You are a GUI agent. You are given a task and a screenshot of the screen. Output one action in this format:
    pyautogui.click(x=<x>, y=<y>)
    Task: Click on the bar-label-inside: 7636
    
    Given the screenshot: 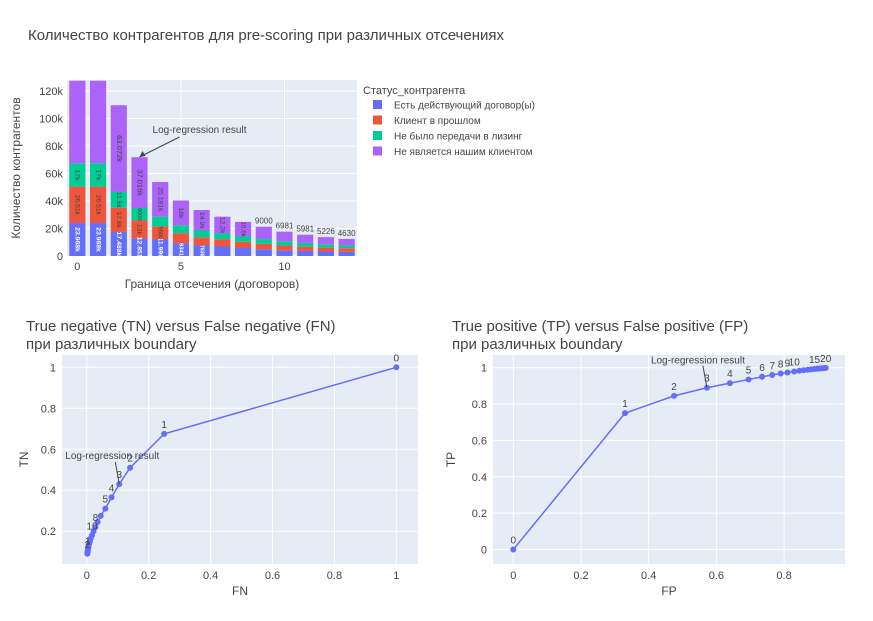 What is the action you would take?
    pyautogui.click(x=201, y=251)
    